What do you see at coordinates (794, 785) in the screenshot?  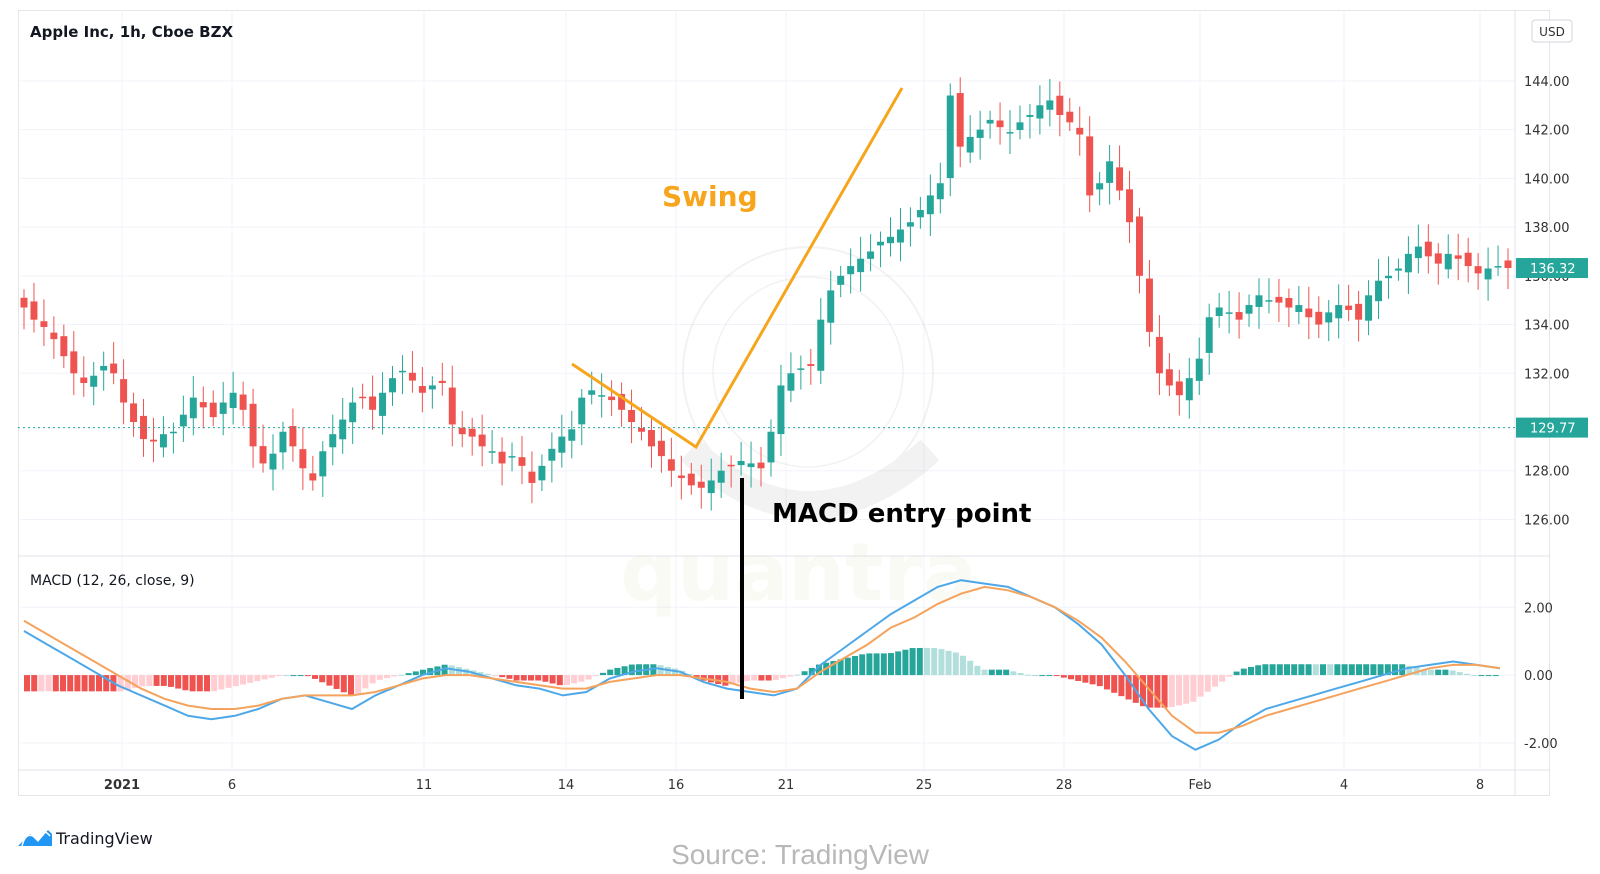 I see `time-axis: 2021 6 11 14 16 21 25 28 Feb 4 8` at bounding box center [794, 785].